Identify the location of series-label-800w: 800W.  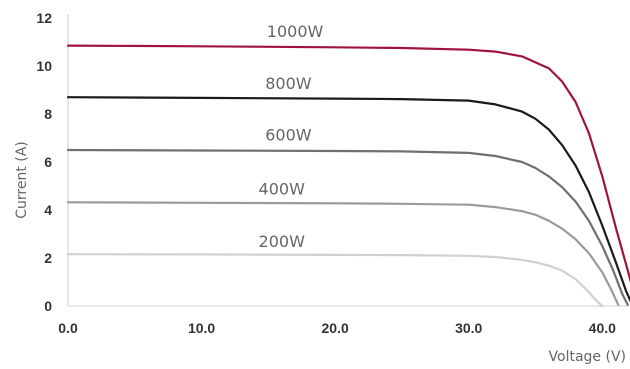
(288, 83).